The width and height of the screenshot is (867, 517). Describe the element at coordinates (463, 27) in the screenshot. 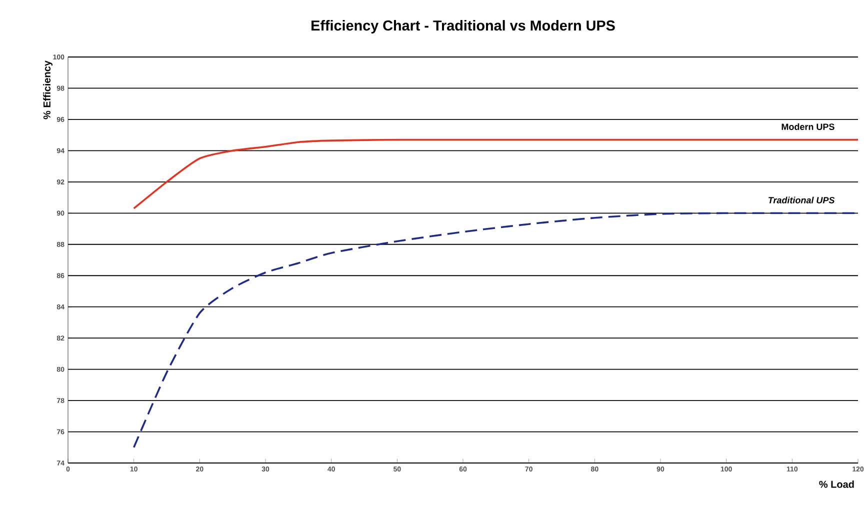

I see `chart-title: Efficiency Chart - Traditional vs Modern UPS` at that location.